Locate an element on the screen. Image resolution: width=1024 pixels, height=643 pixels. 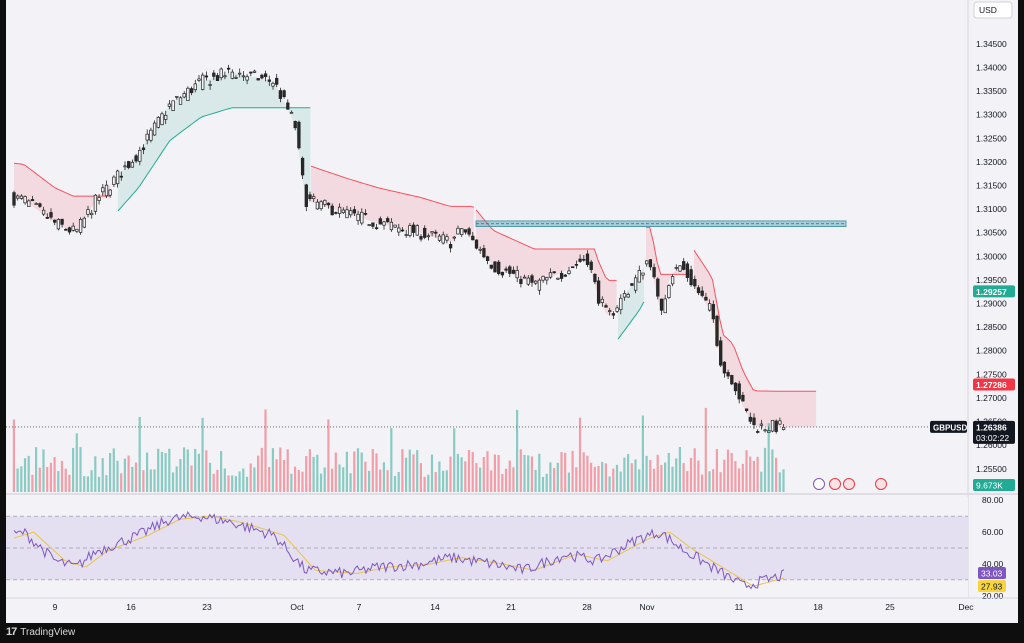
tradingview-logo: 17 TradingView is located at coordinates (40, 632).